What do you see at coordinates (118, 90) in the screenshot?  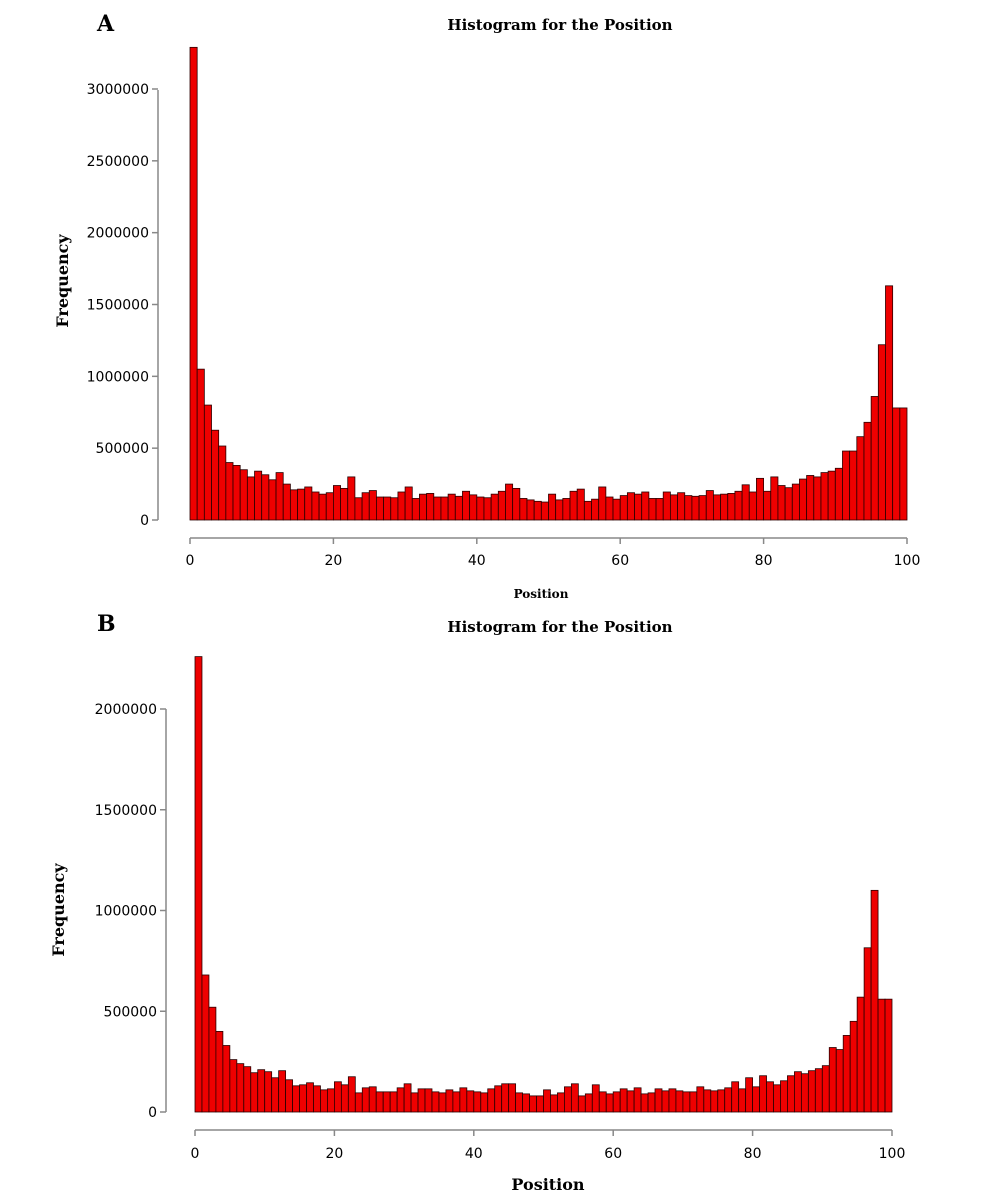 I see `y-tick-label-a-6: 3000000` at bounding box center [118, 90].